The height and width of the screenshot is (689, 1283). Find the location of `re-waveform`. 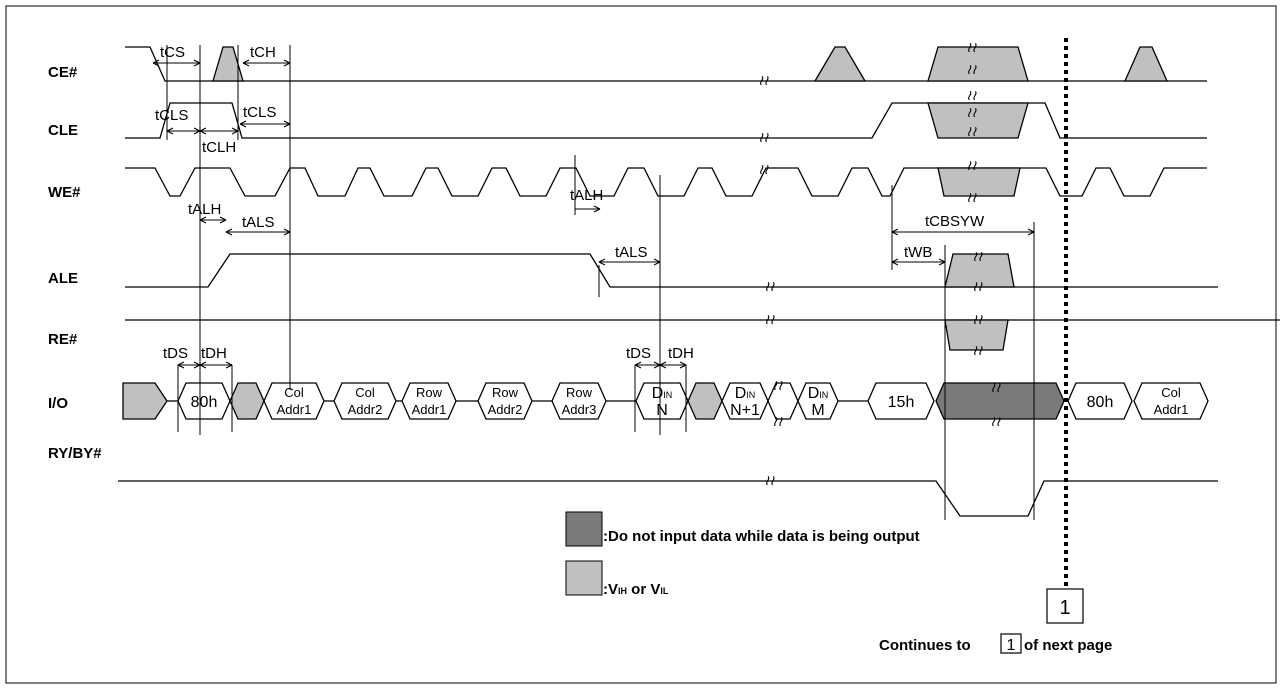

re-waveform is located at coordinates (702, 335).